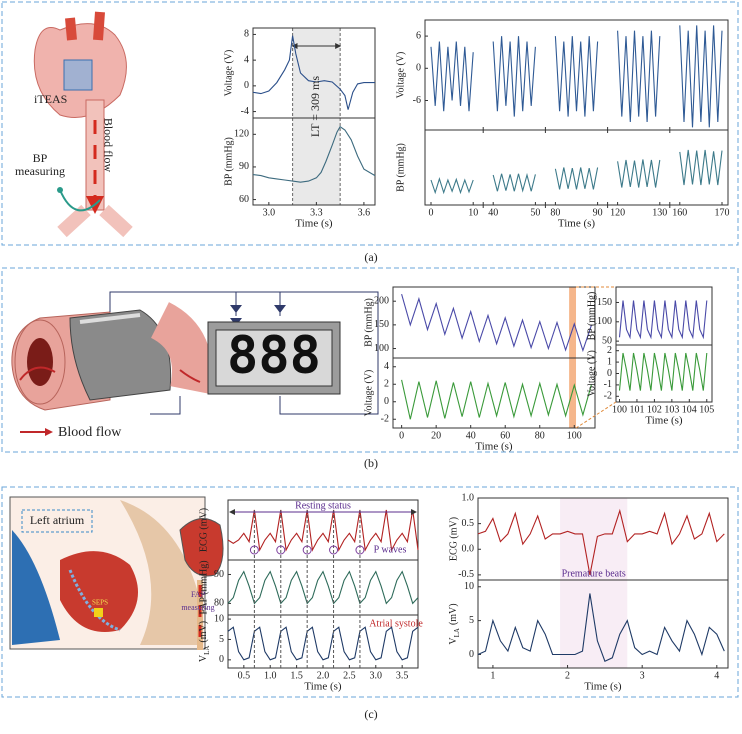 The image size is (742, 734). Describe the element at coordinates (617, 212) in the screenshot. I see `x-tick-label: 120` at that location.